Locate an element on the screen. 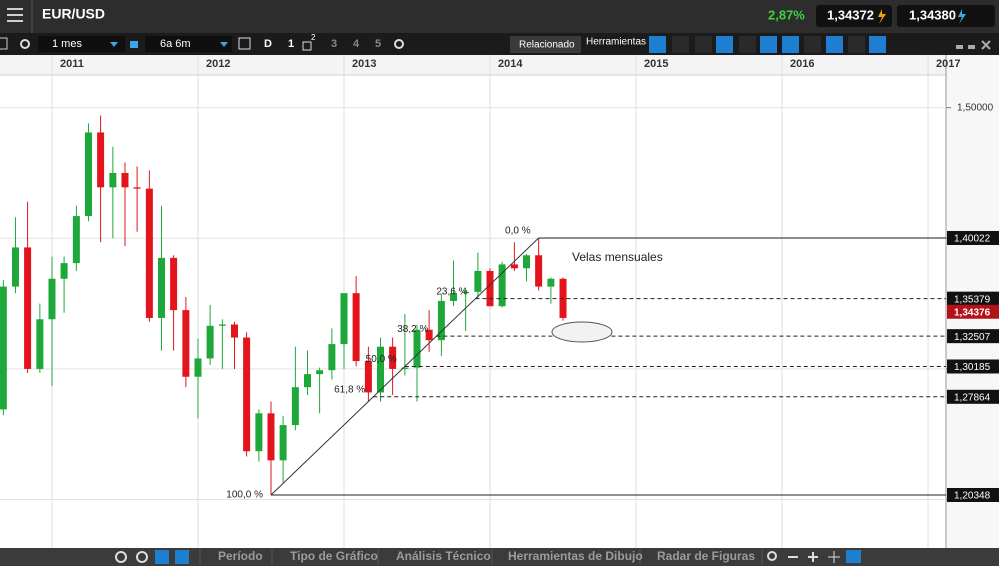 Image resolution: width=999 pixels, height=566 pixels. footer-tab: Período is located at coordinates (240, 556).